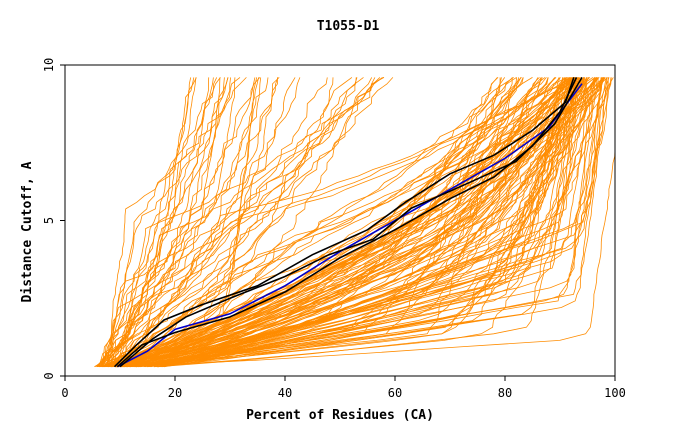 This screenshot has width=680, height=440. I want to click on y-tick-label: 5, so click(49, 220).